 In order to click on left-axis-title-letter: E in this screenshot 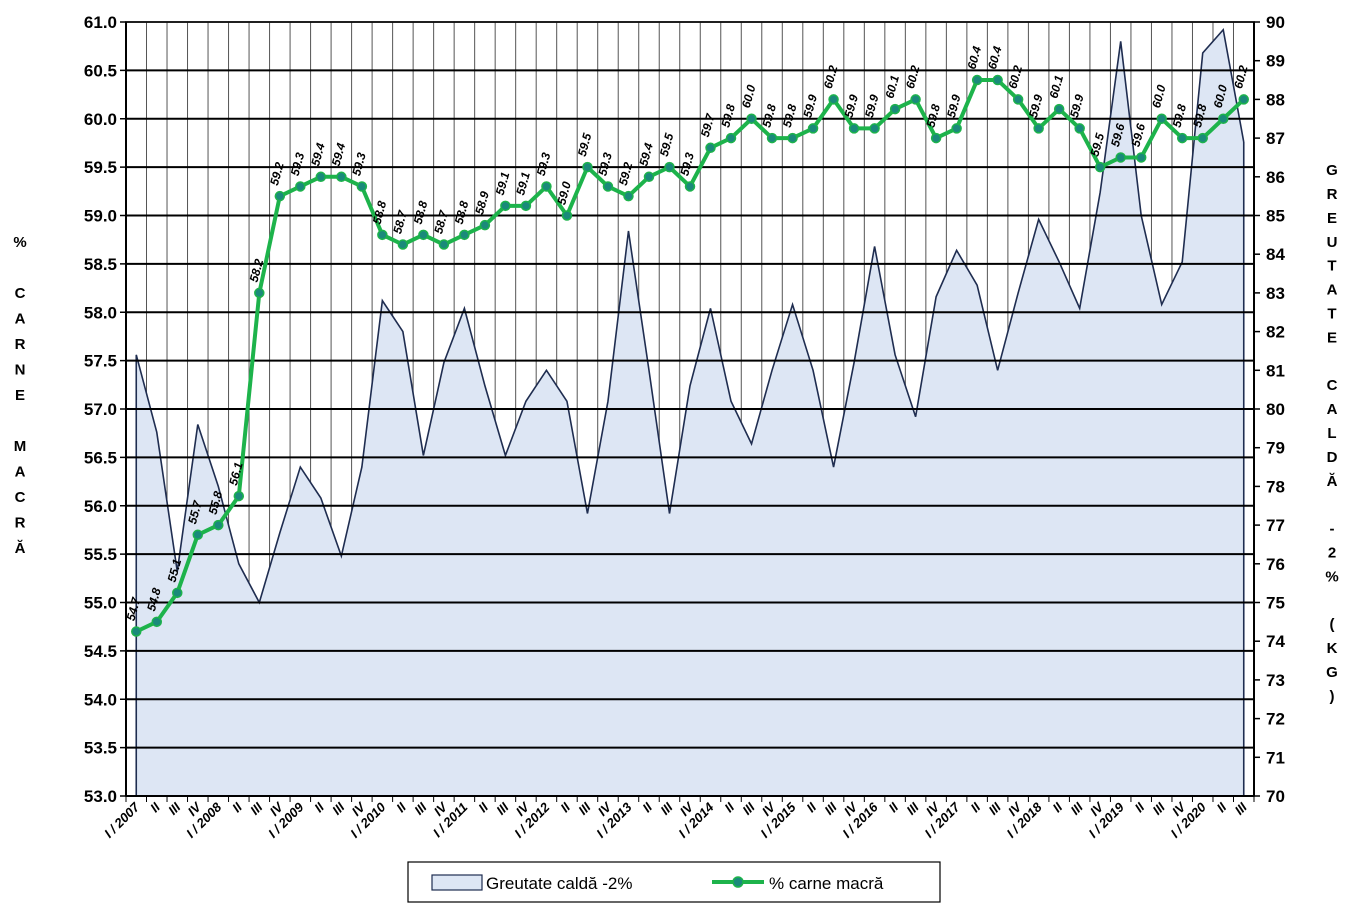, I will do `click(20, 395)`.